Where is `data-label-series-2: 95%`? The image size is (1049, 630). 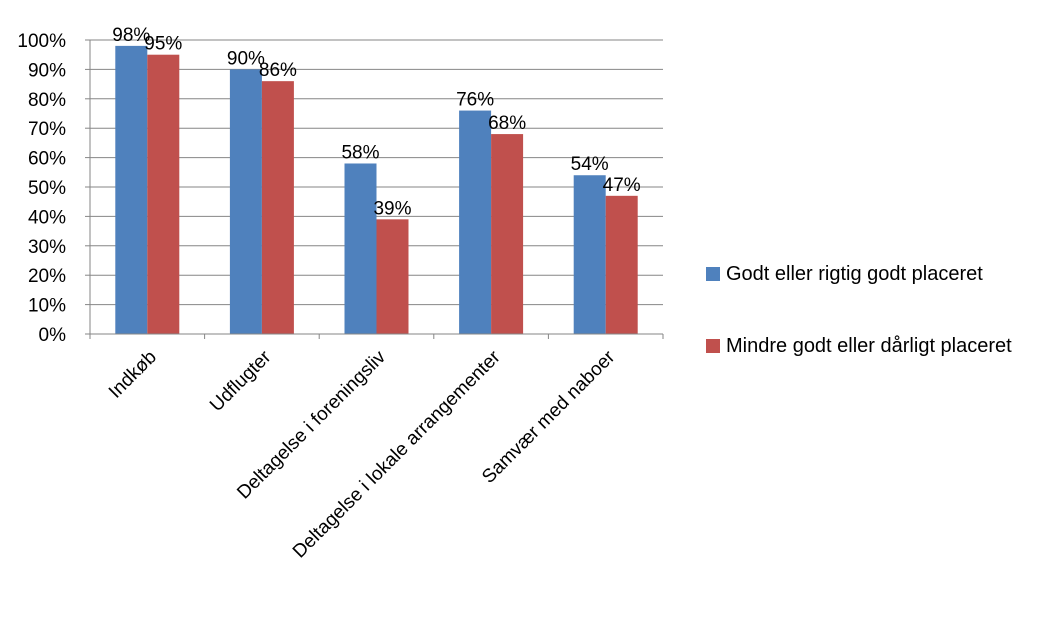
data-label-series-2: 95% is located at coordinates (163, 44).